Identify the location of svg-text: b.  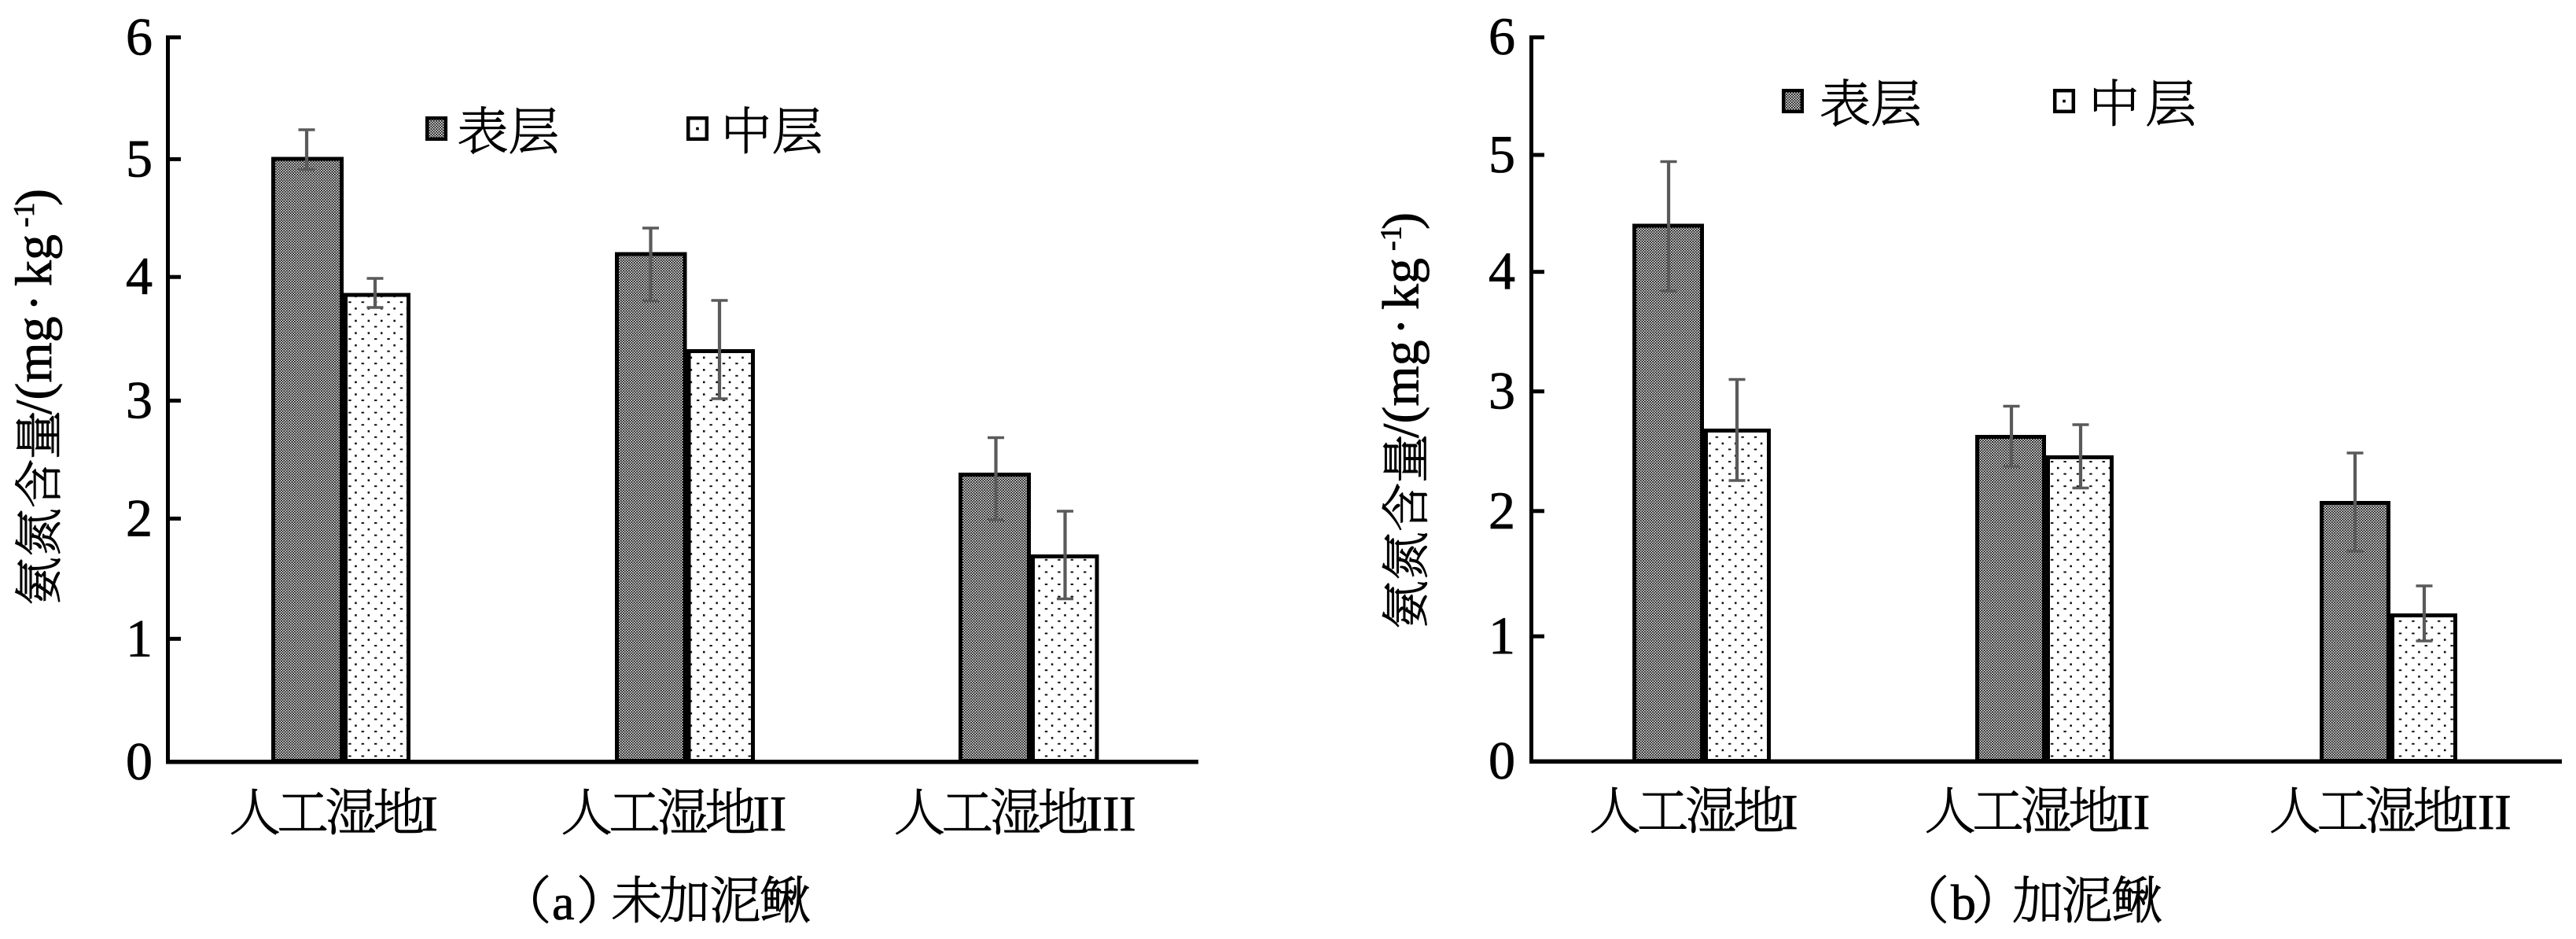
(1964, 903).